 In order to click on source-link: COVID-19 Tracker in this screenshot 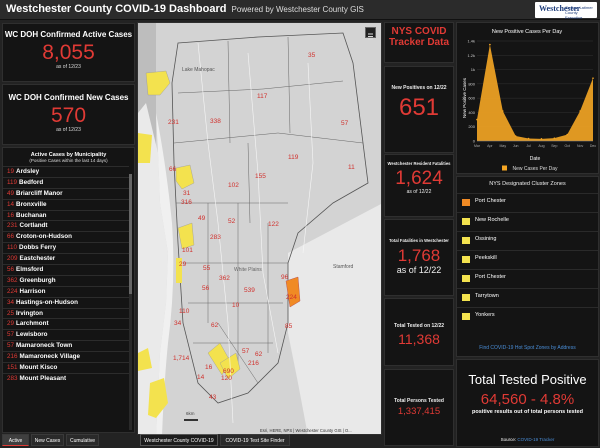, I will do `click(536, 439)`.